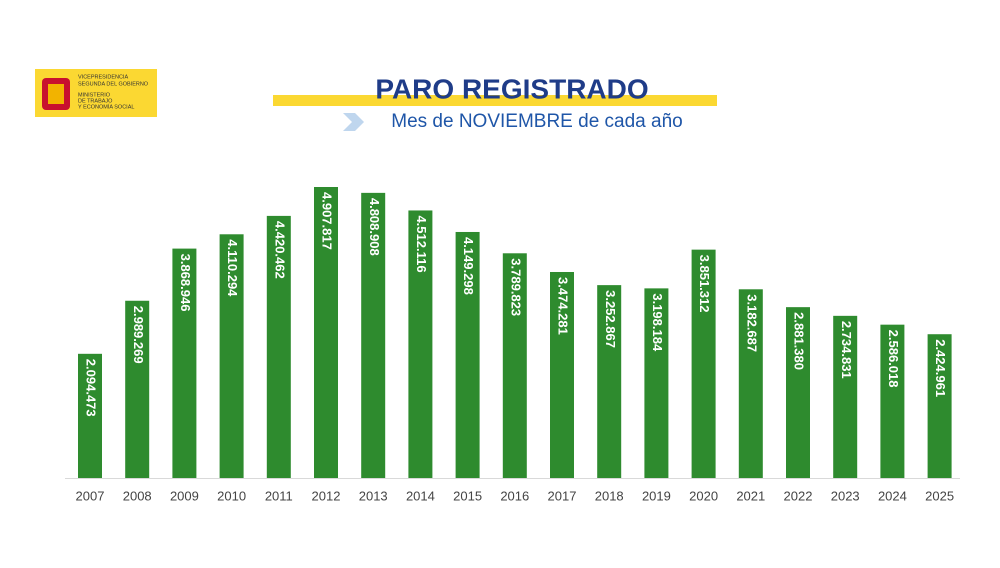  I want to click on x-tick-label: 2020, so click(703, 495).